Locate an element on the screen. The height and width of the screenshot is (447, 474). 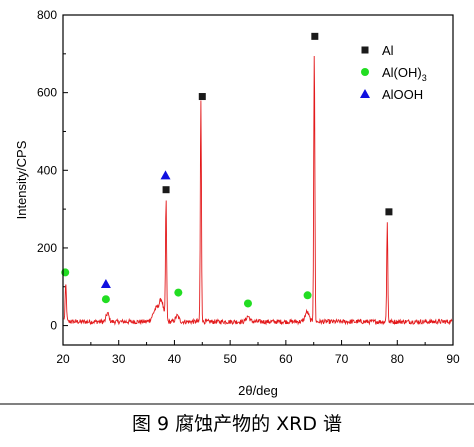
y-axis-title: Intensity/CPS is located at coordinates (21, 179).